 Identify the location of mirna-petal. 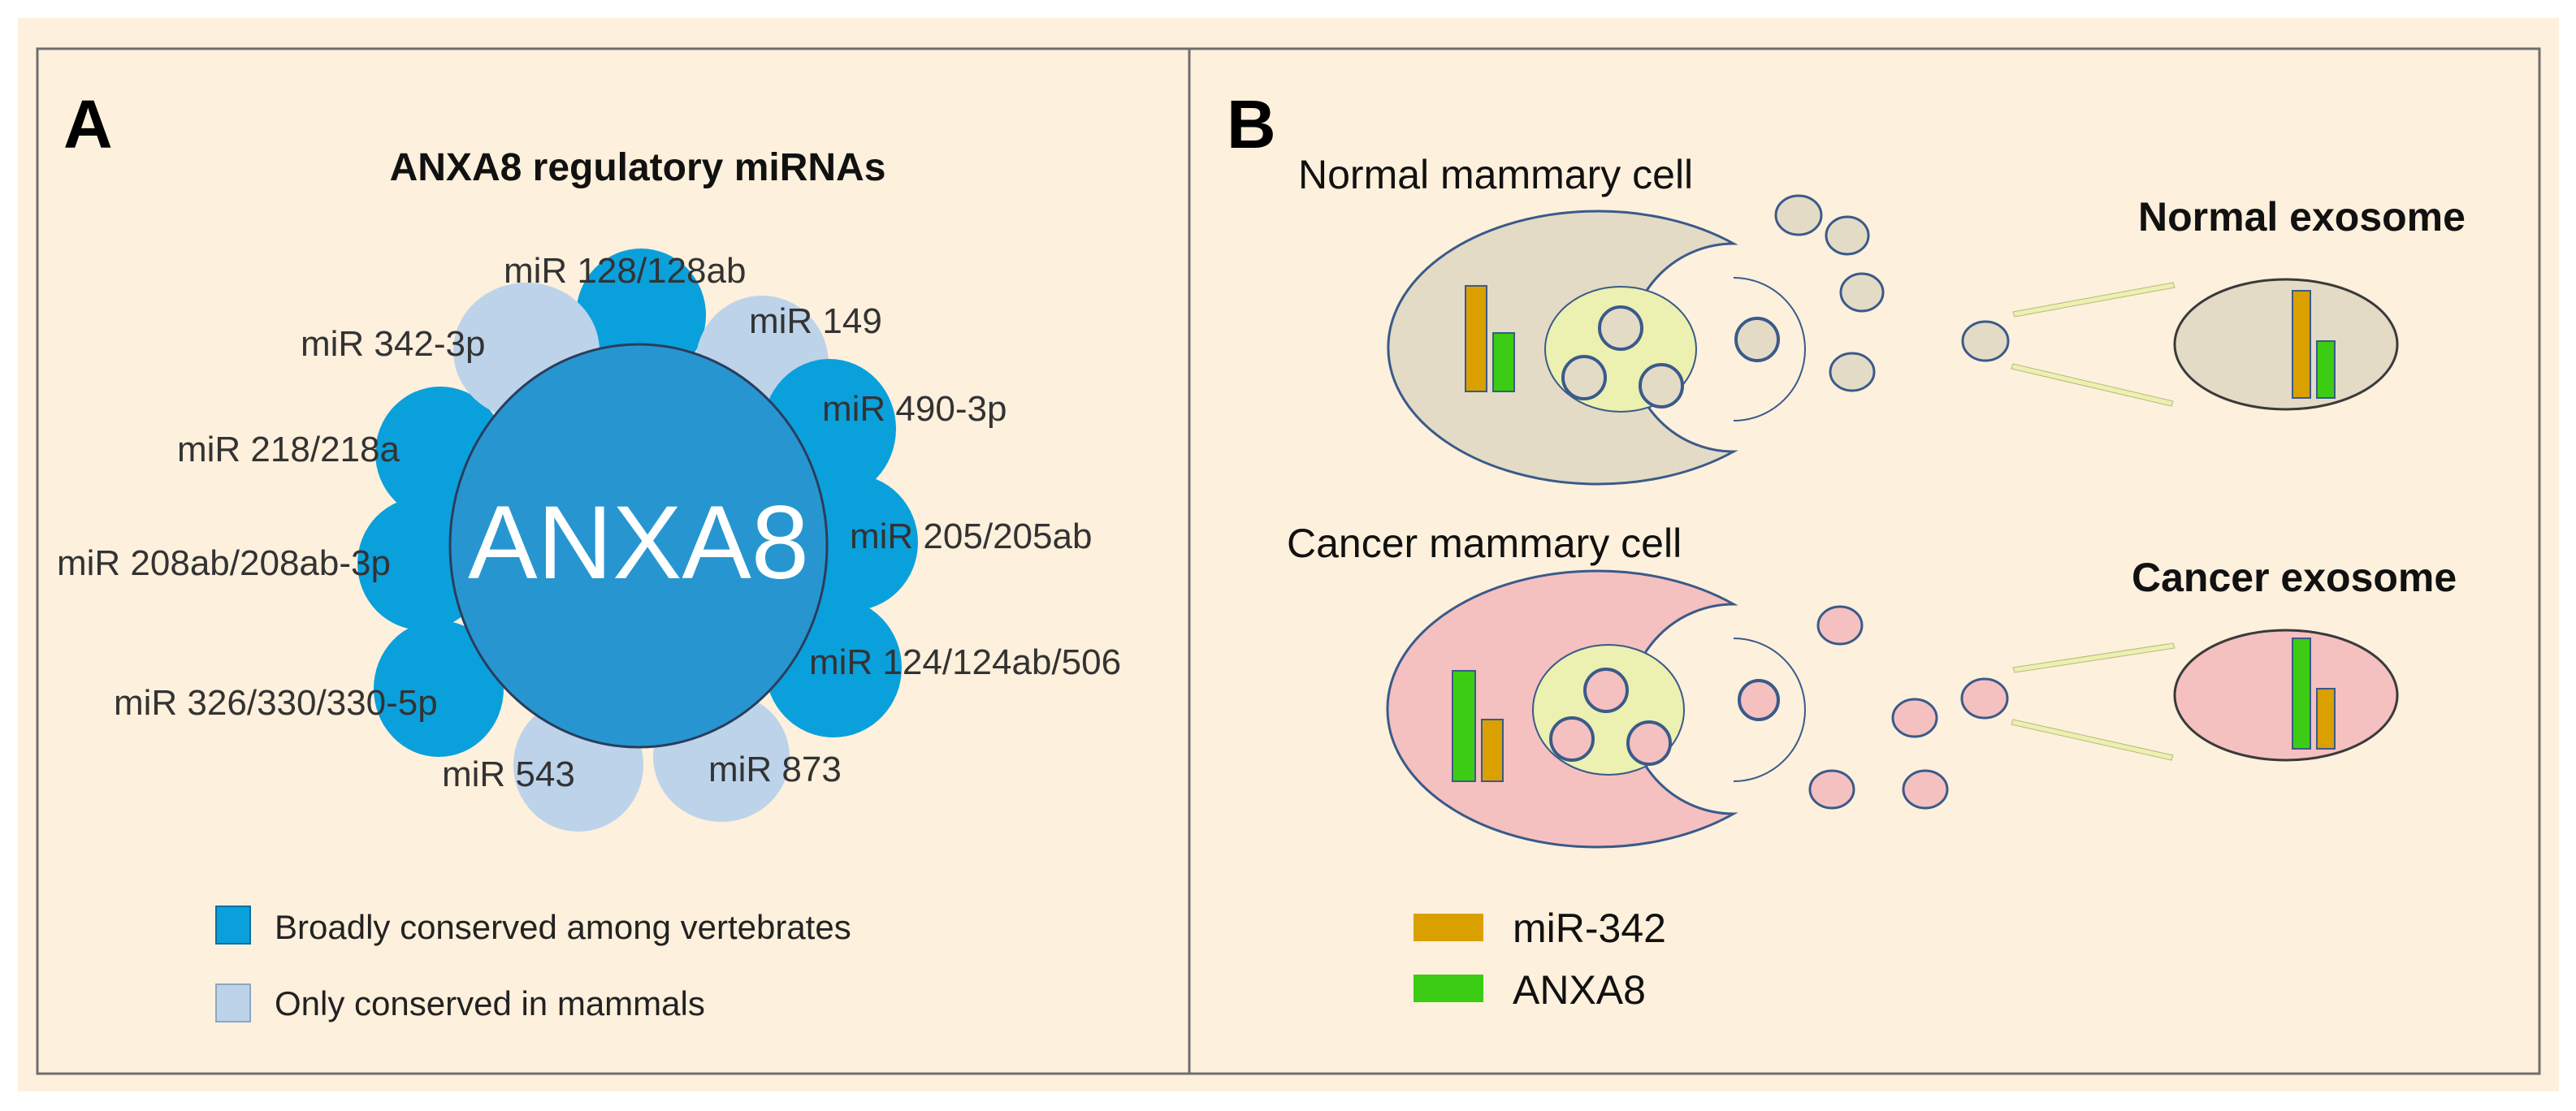
(439, 688).